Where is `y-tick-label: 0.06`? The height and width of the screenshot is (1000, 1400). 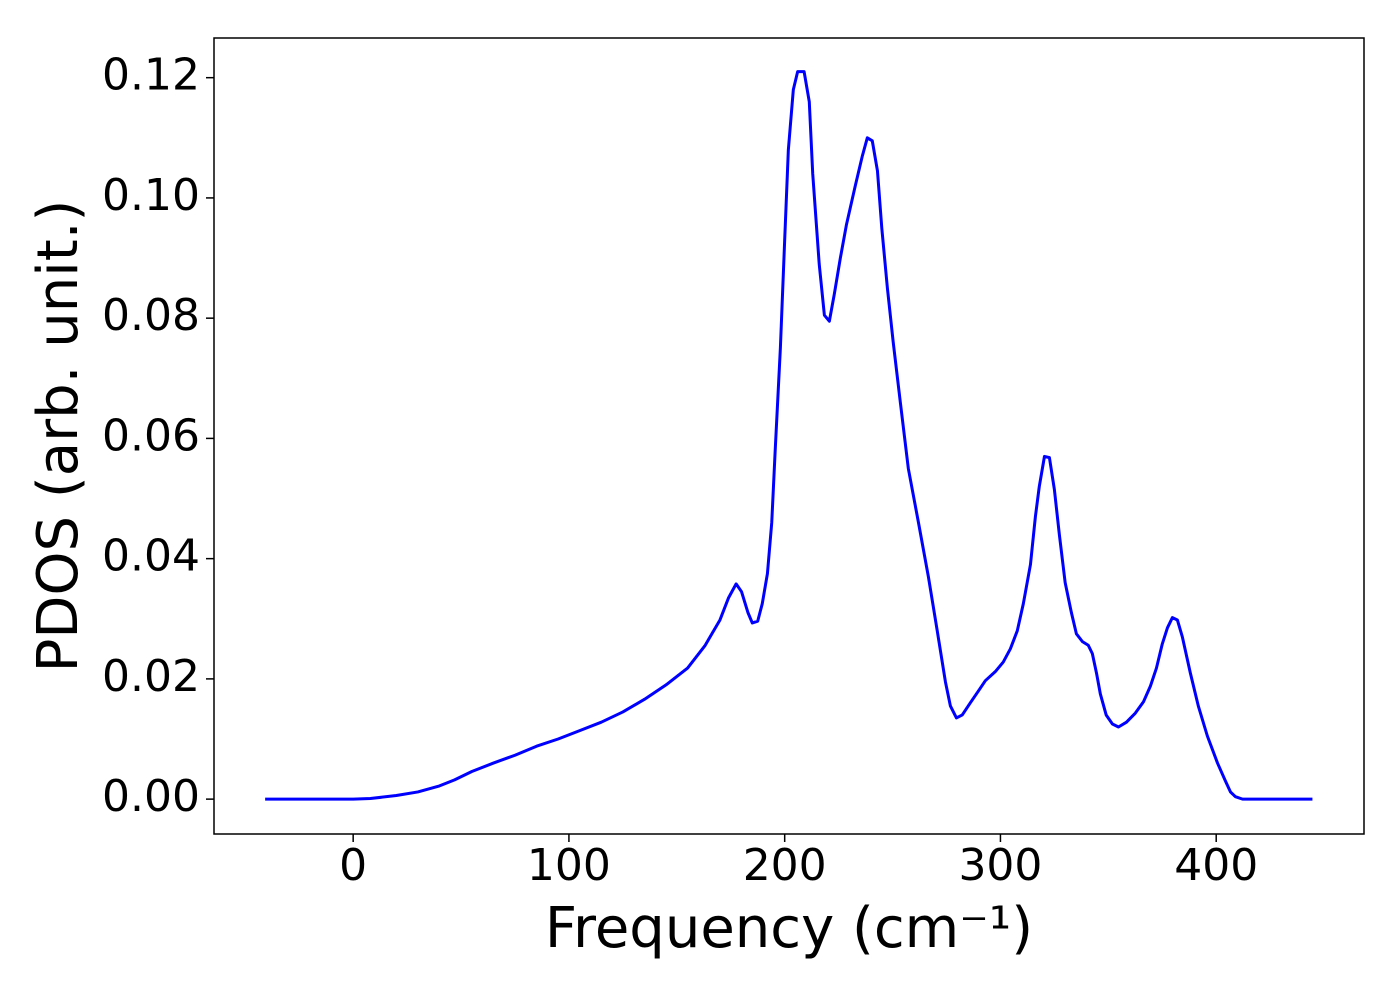 y-tick-label: 0.06 is located at coordinates (151, 435).